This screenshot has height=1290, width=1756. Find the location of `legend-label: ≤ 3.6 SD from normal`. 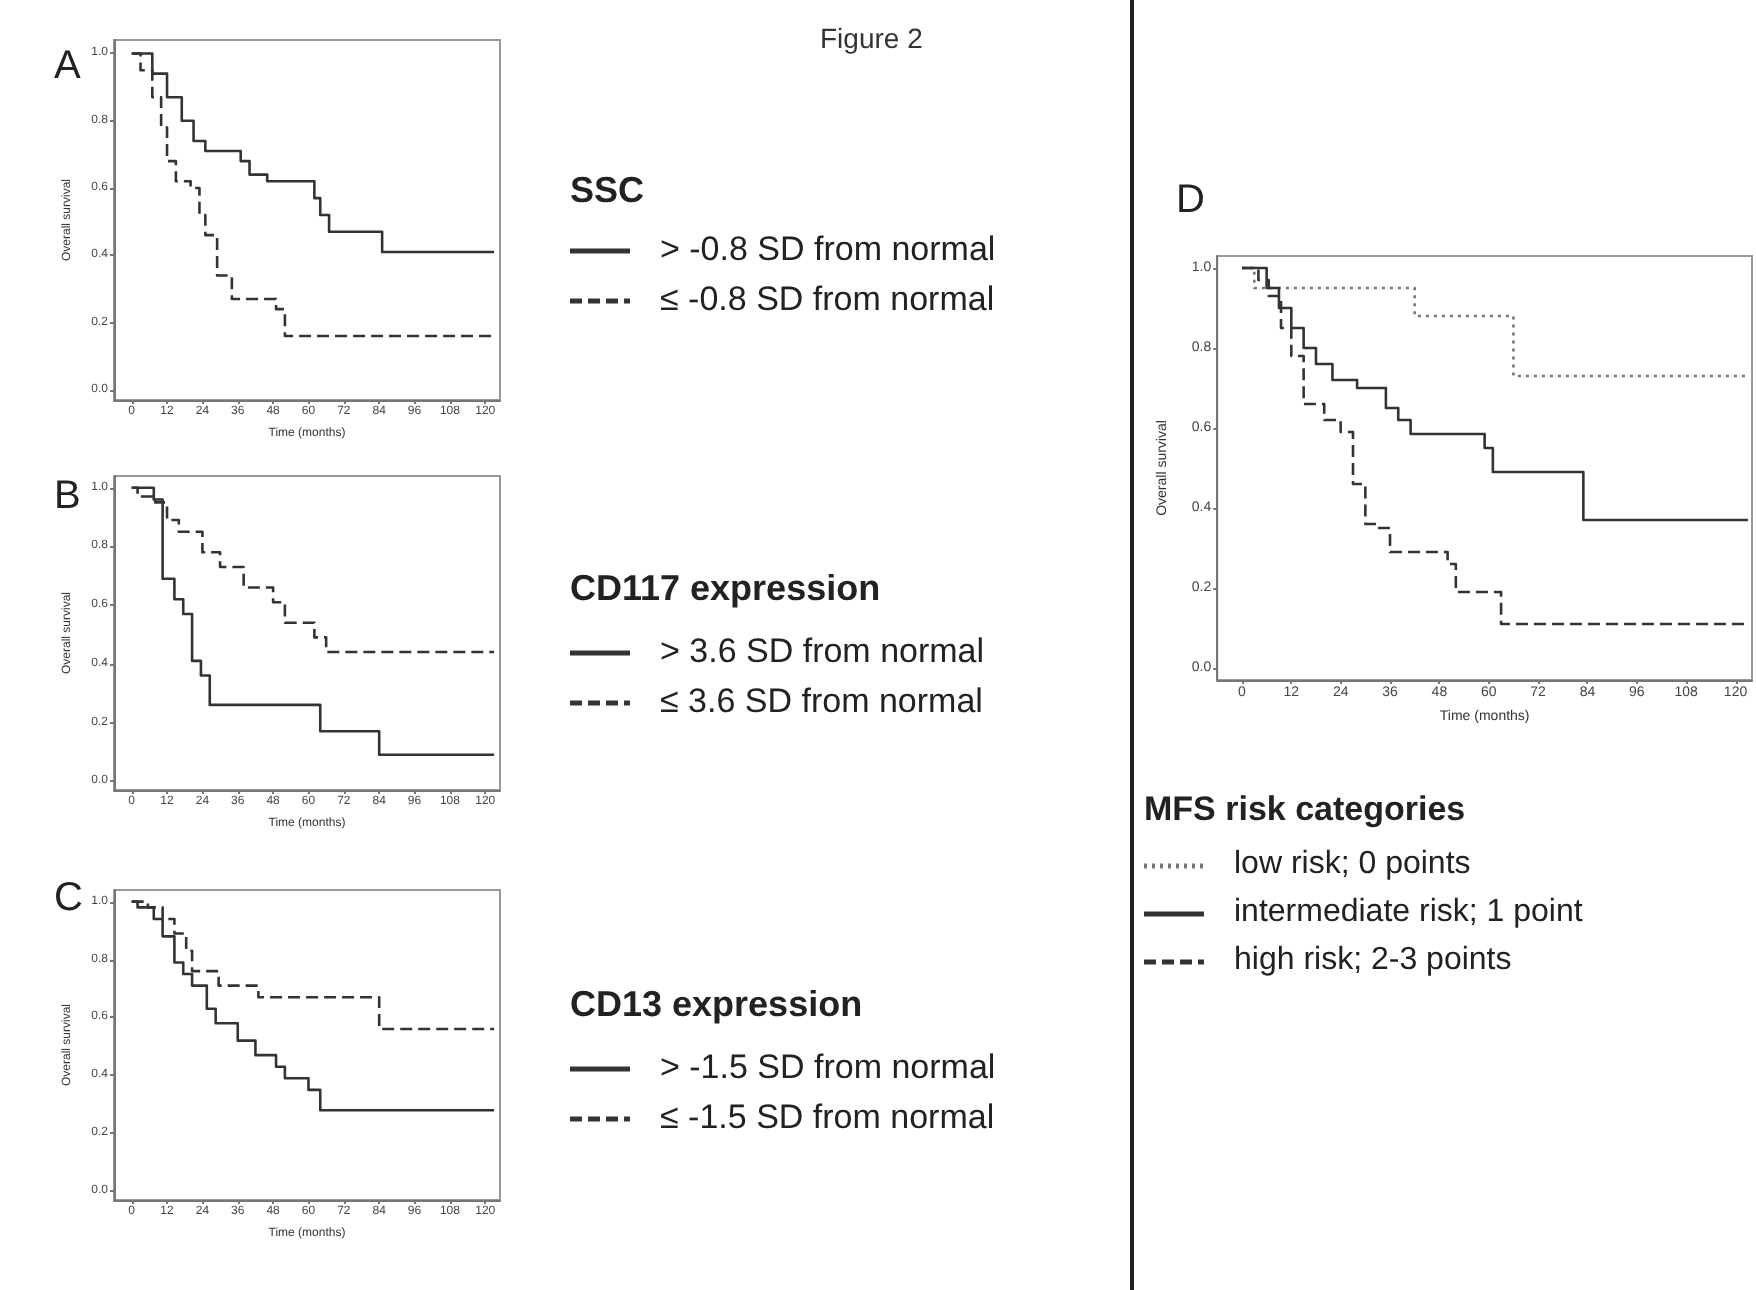

legend-label: ≤ 3.6 SD from normal is located at coordinates (821, 701).